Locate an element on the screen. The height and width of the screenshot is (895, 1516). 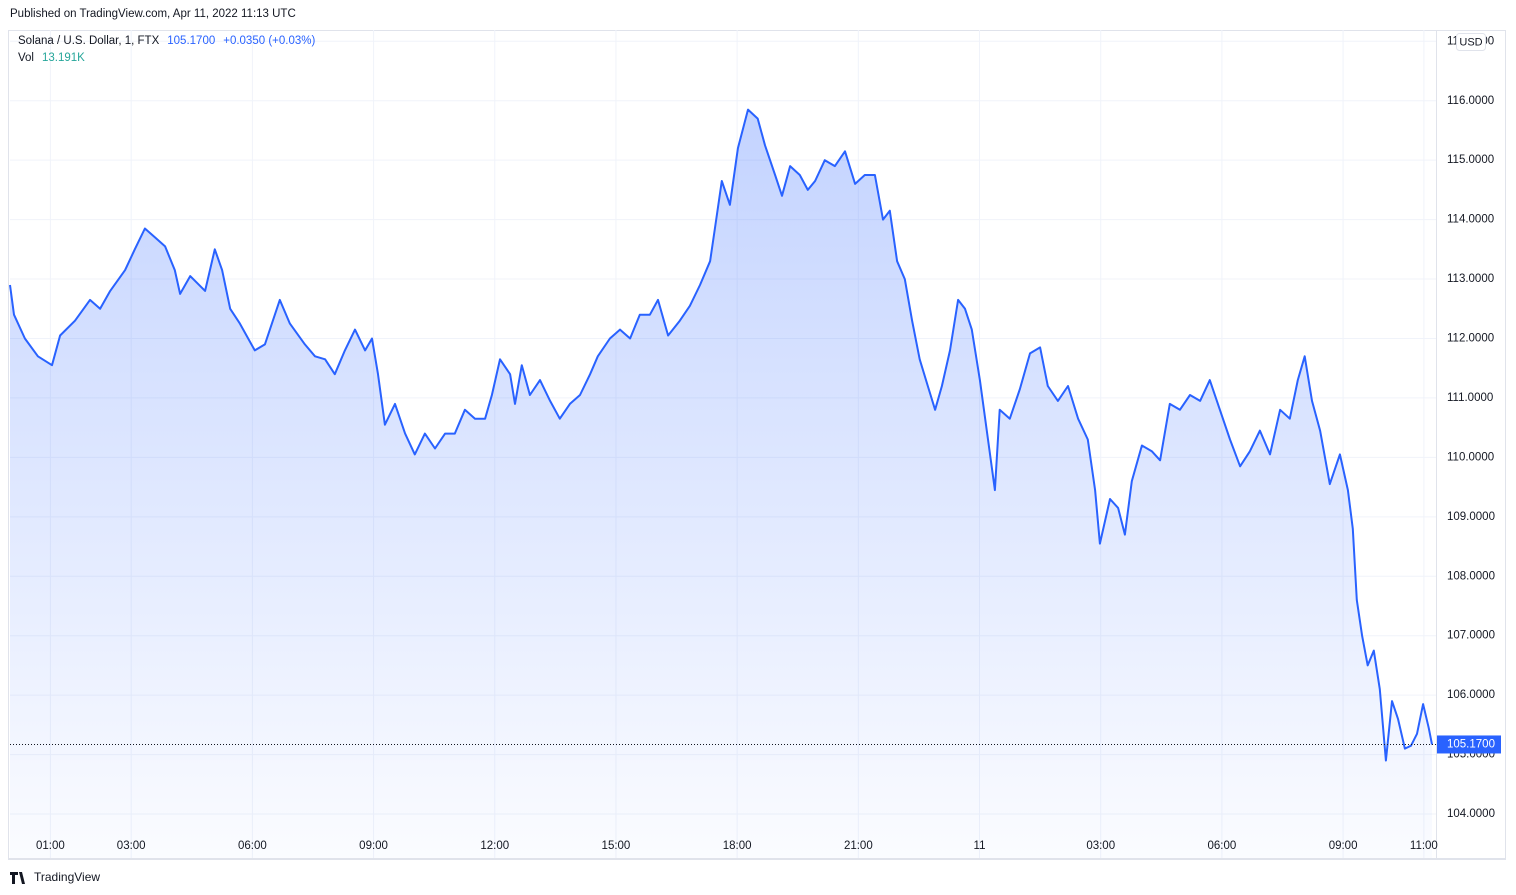
y-tick-label: 112.0000 is located at coordinates (1470, 339).